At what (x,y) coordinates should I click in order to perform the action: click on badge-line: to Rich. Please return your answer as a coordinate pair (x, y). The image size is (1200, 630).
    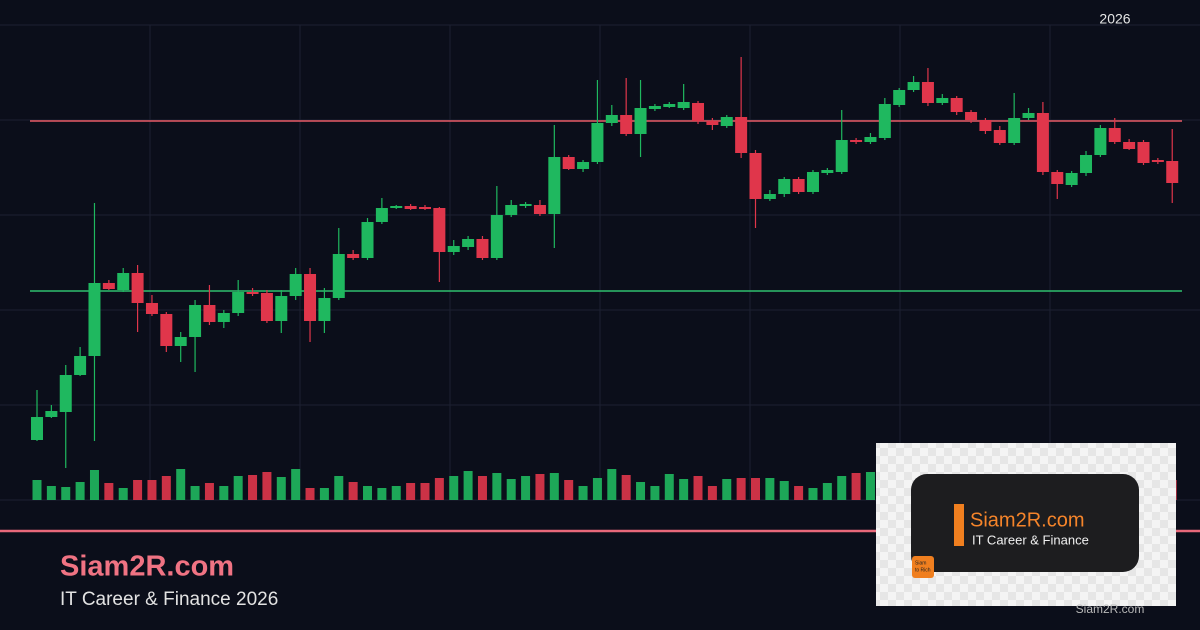
    Looking at the image, I should click on (923, 570).